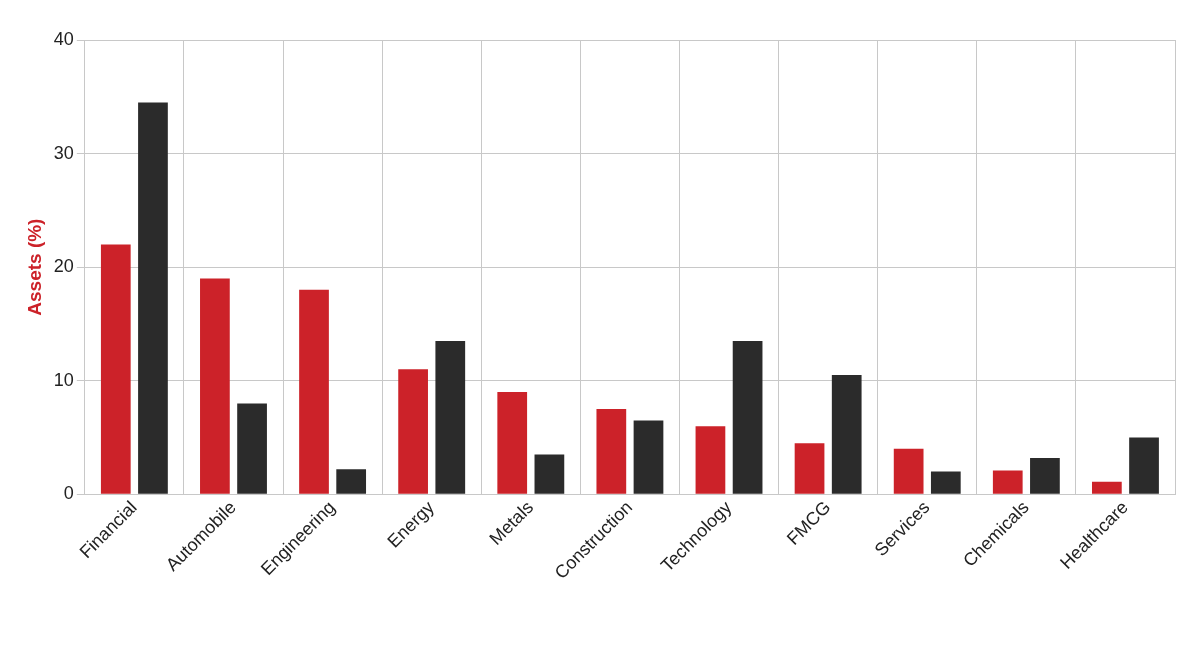 The height and width of the screenshot is (647, 1195). I want to click on y-tick-label: 20, so click(63, 266).